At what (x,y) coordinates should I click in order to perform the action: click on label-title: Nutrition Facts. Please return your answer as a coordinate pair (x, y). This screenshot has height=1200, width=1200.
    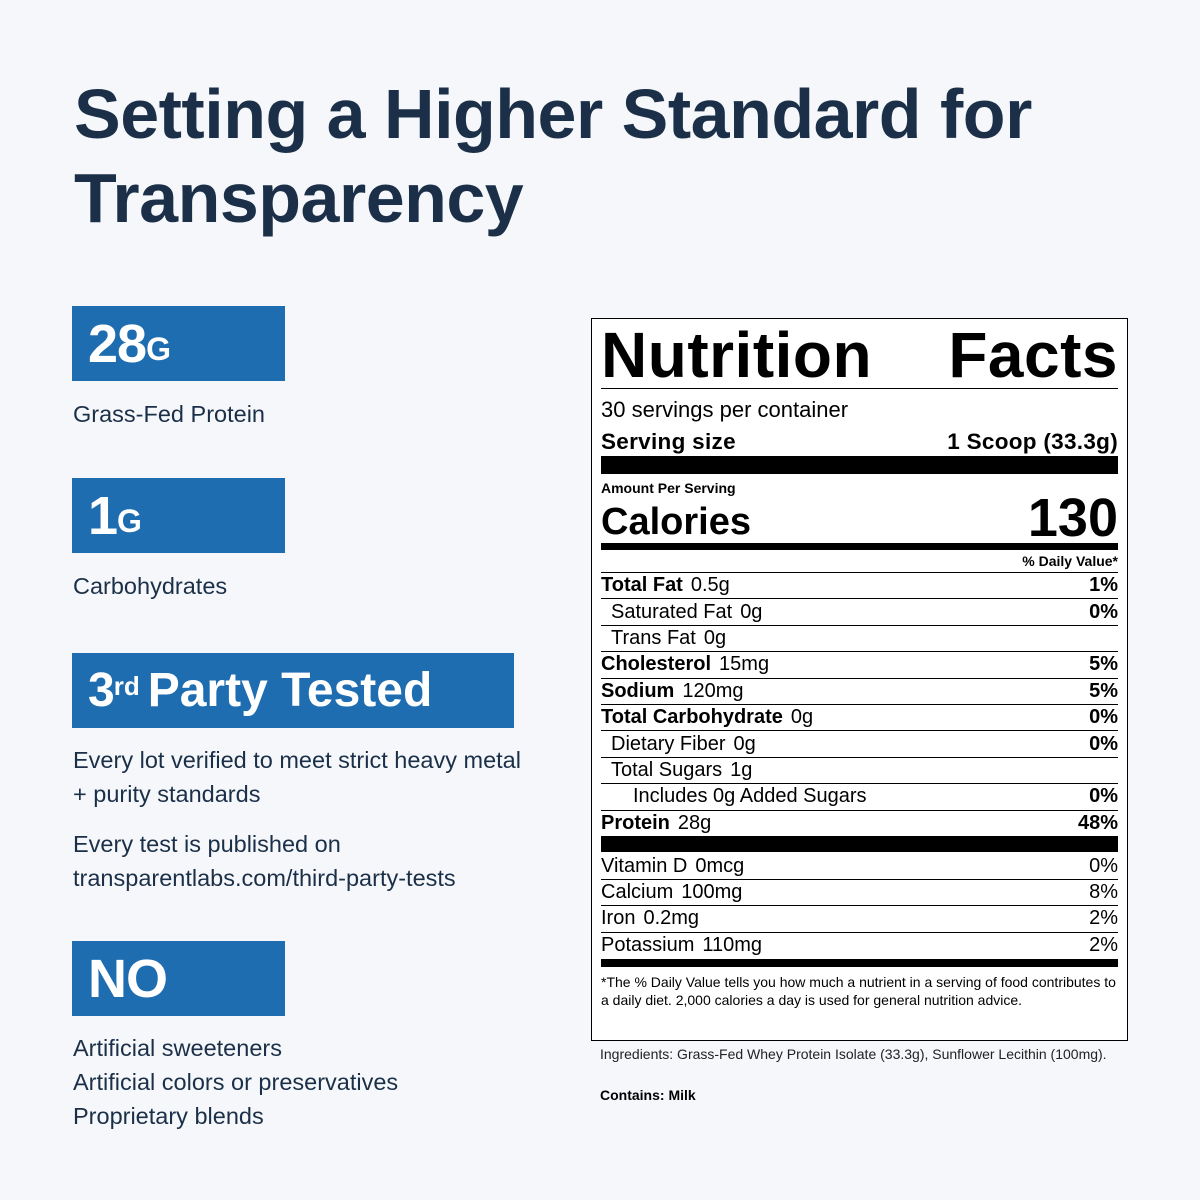
    Looking at the image, I should click on (859, 355).